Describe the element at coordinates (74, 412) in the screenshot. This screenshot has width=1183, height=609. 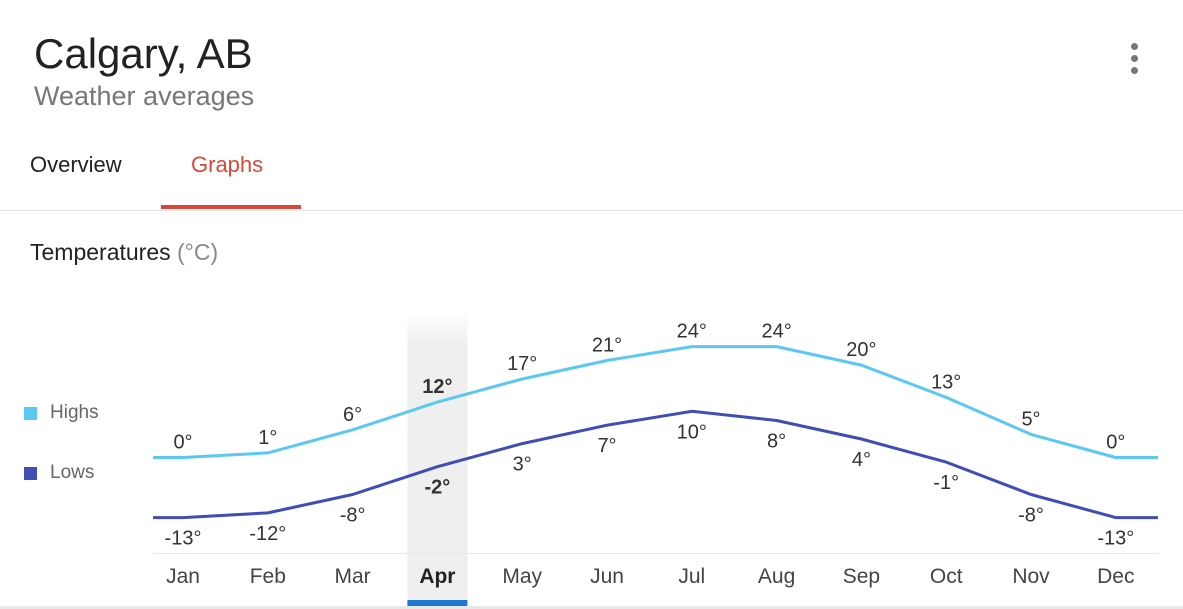
I see `legend-label-highs: Highs` at that location.